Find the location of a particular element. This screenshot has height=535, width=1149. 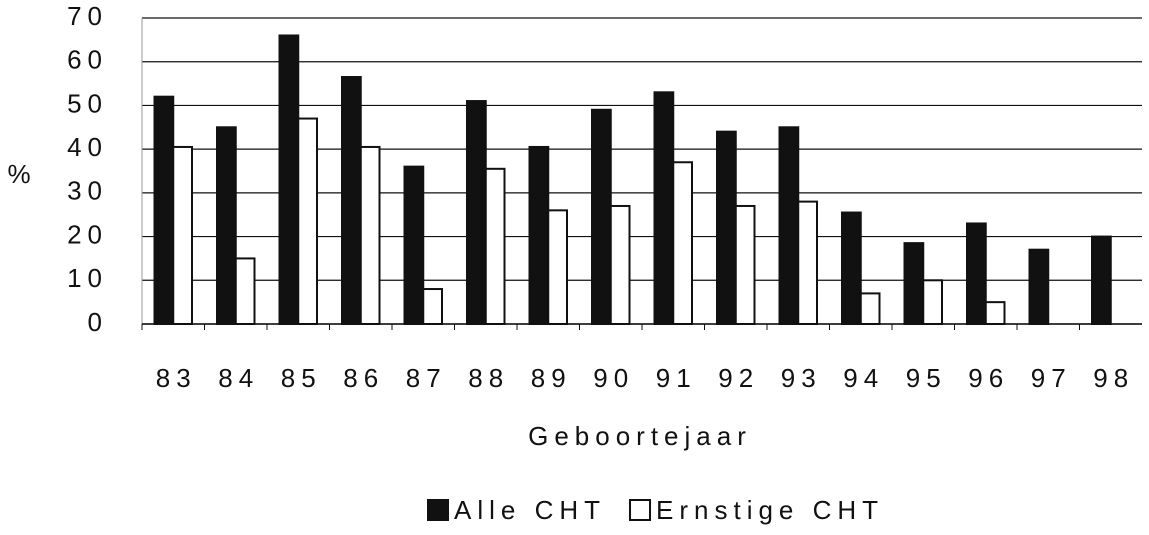

x-tick-label: 97 is located at coordinates (1051, 378).